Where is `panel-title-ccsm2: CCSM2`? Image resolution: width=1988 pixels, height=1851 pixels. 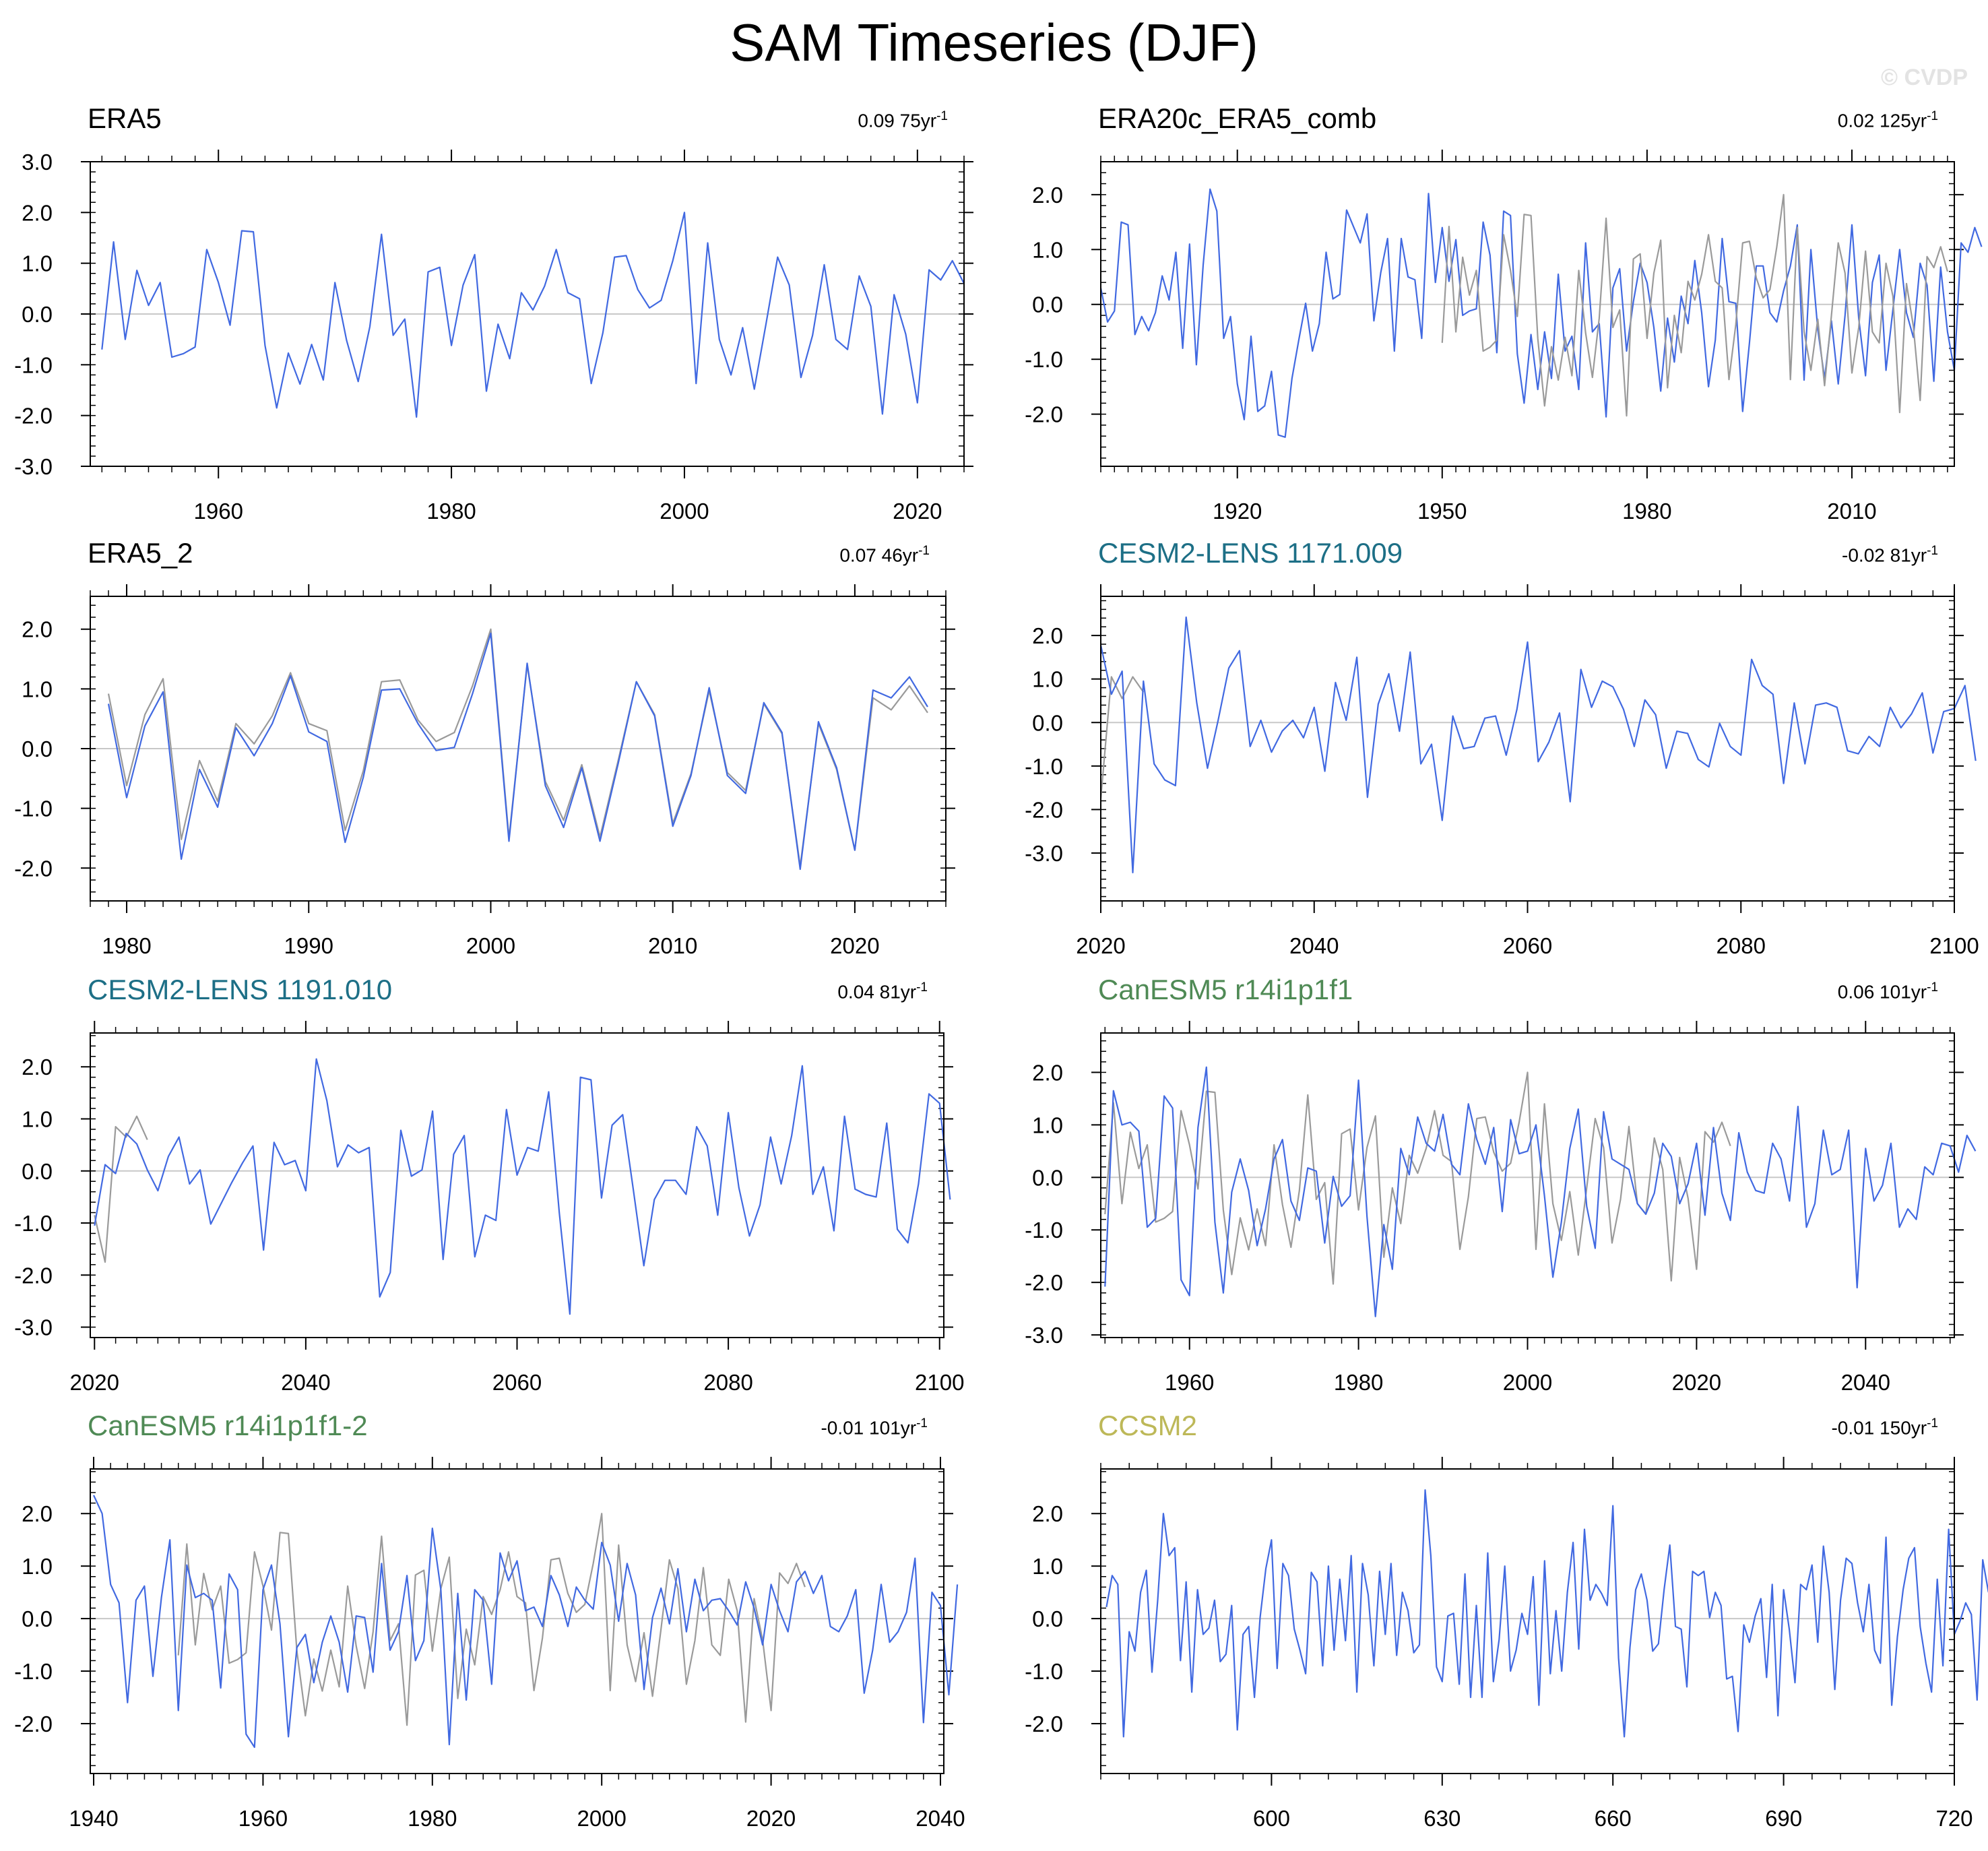 panel-title-ccsm2: CCSM2 is located at coordinates (1148, 1425).